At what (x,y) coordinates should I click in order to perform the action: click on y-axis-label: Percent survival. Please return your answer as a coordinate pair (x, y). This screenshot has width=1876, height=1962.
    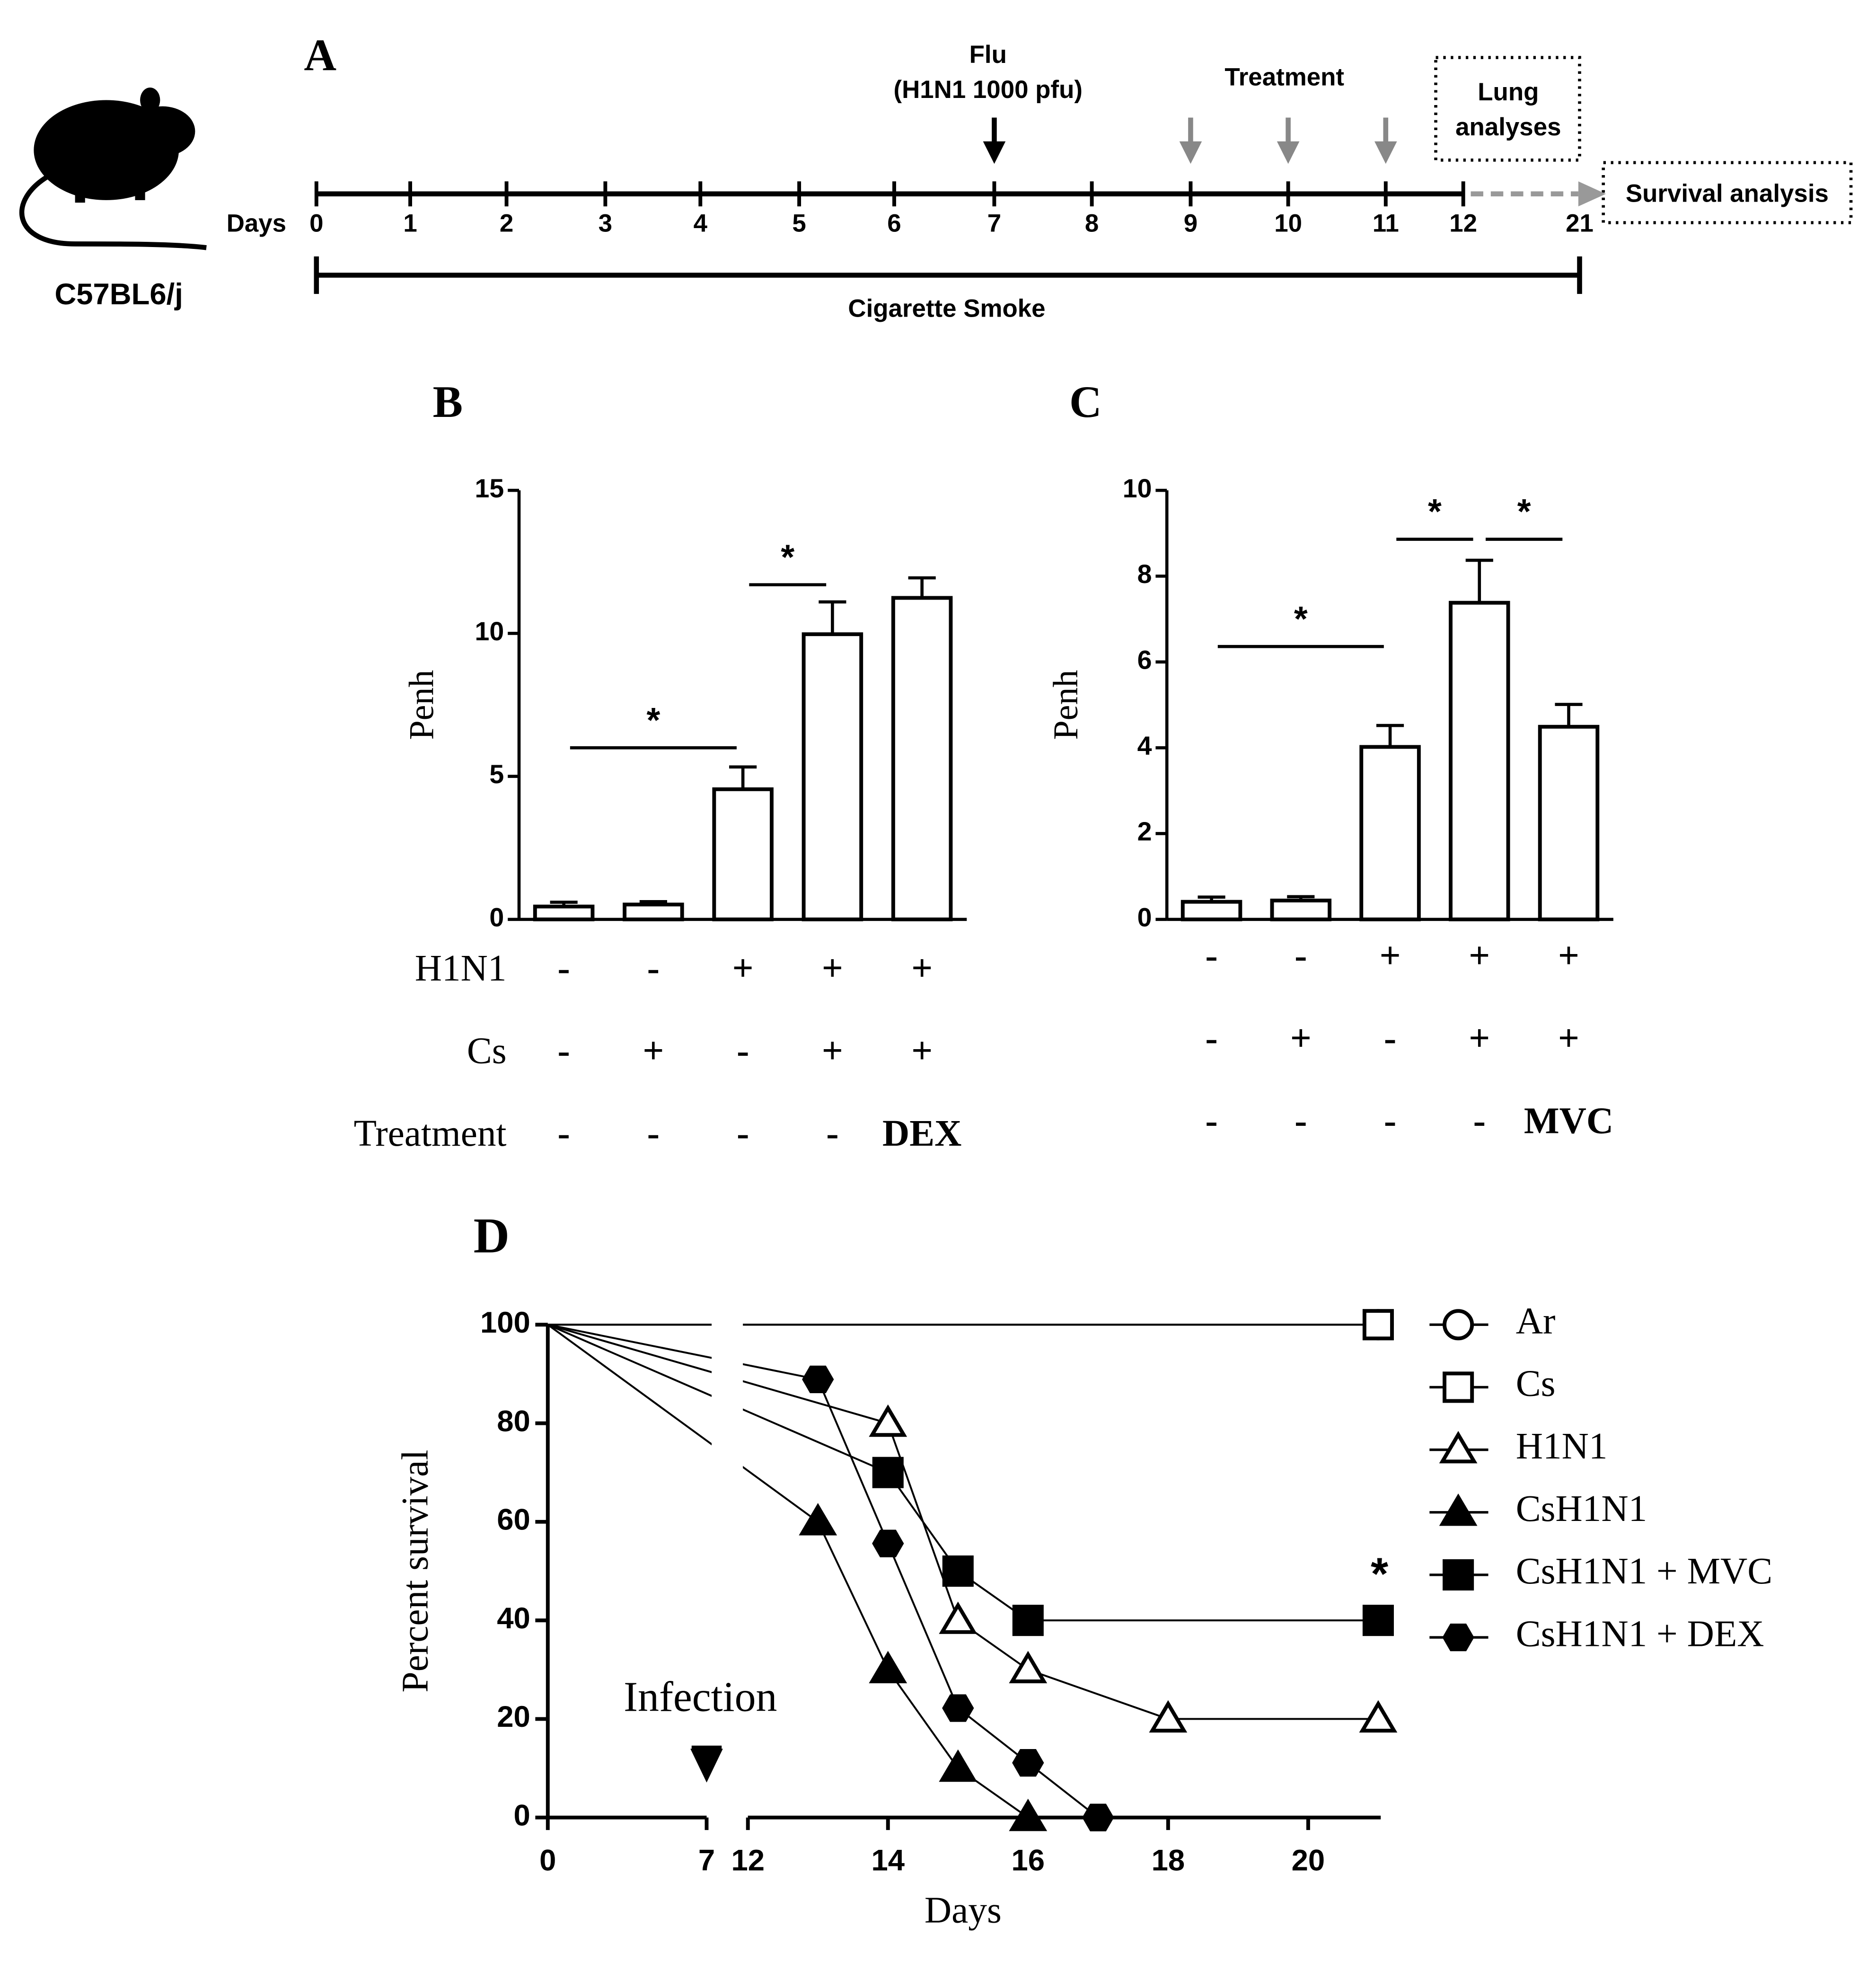
    Looking at the image, I should click on (415, 1571).